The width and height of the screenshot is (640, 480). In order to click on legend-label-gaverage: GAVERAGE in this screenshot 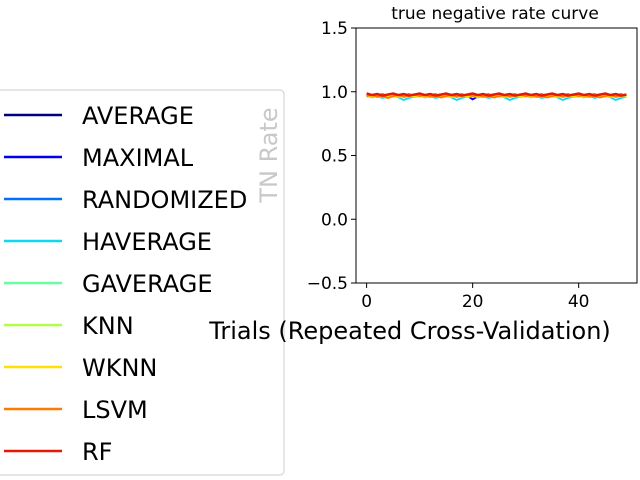, I will do `click(147, 284)`.